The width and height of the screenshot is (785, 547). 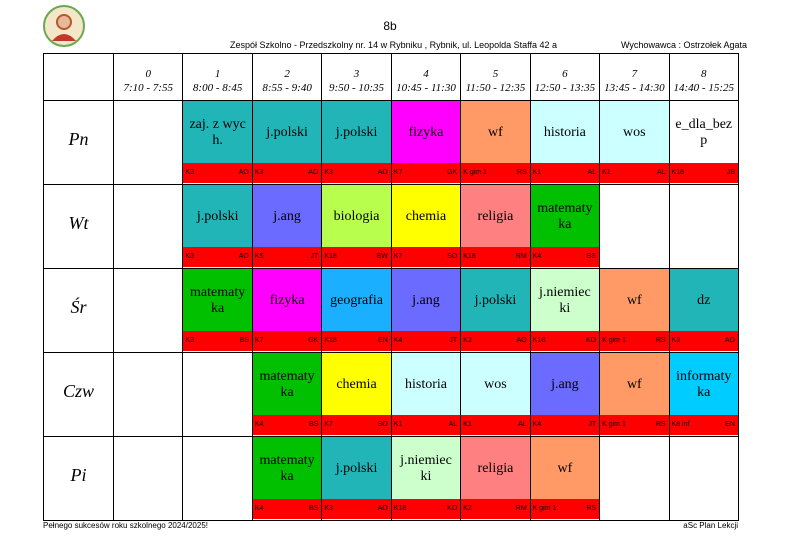 I want to click on info-strip: K gim 1 RS, so click(x=634, y=341).